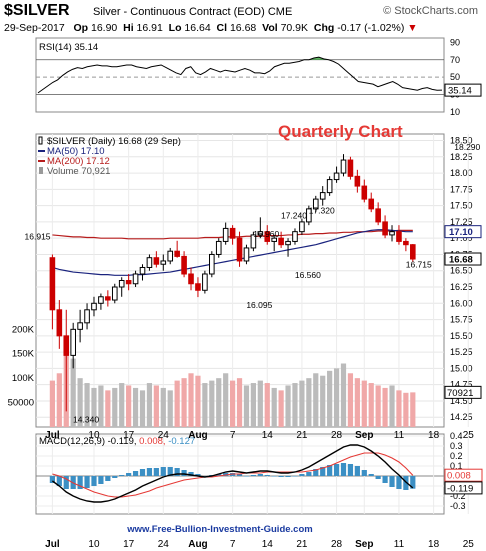 This screenshot has height=551, width=486. I want to click on price-tick-label: 17.75, so click(461, 189).